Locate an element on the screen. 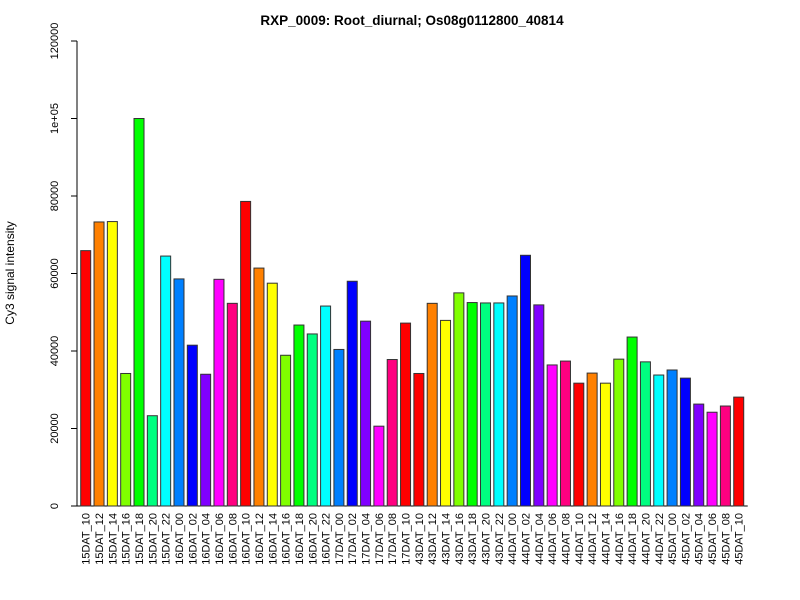 The image size is (800, 600). x-tick-label: 15DAT_14 is located at coordinates (113, 539).